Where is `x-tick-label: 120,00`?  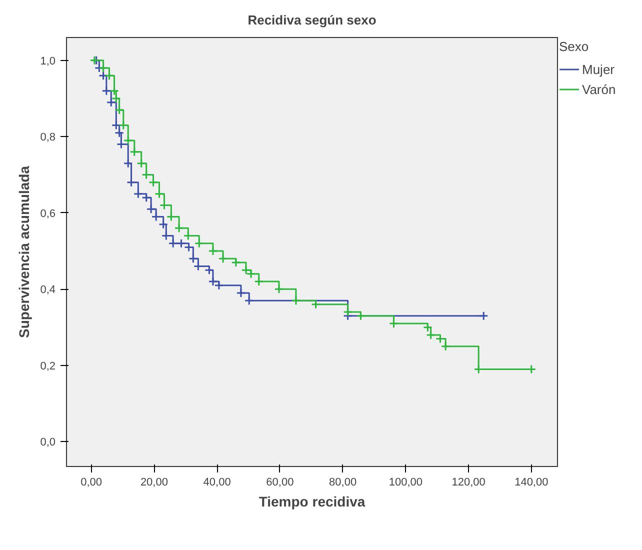 x-tick-label: 120,00 is located at coordinates (469, 482).